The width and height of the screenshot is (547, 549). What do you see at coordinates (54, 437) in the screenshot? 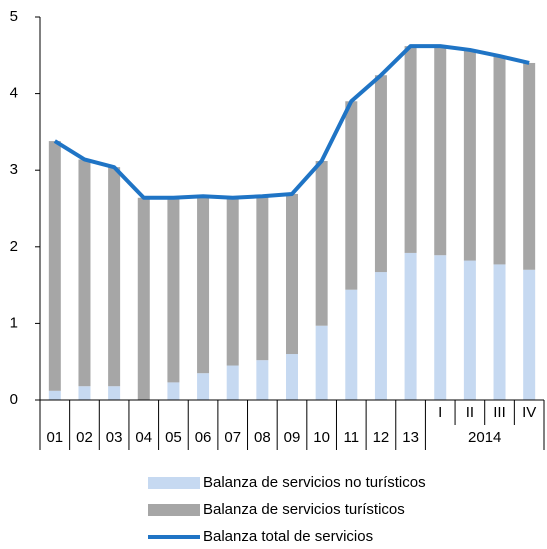
I see `x-tick-label: 01` at bounding box center [54, 437].